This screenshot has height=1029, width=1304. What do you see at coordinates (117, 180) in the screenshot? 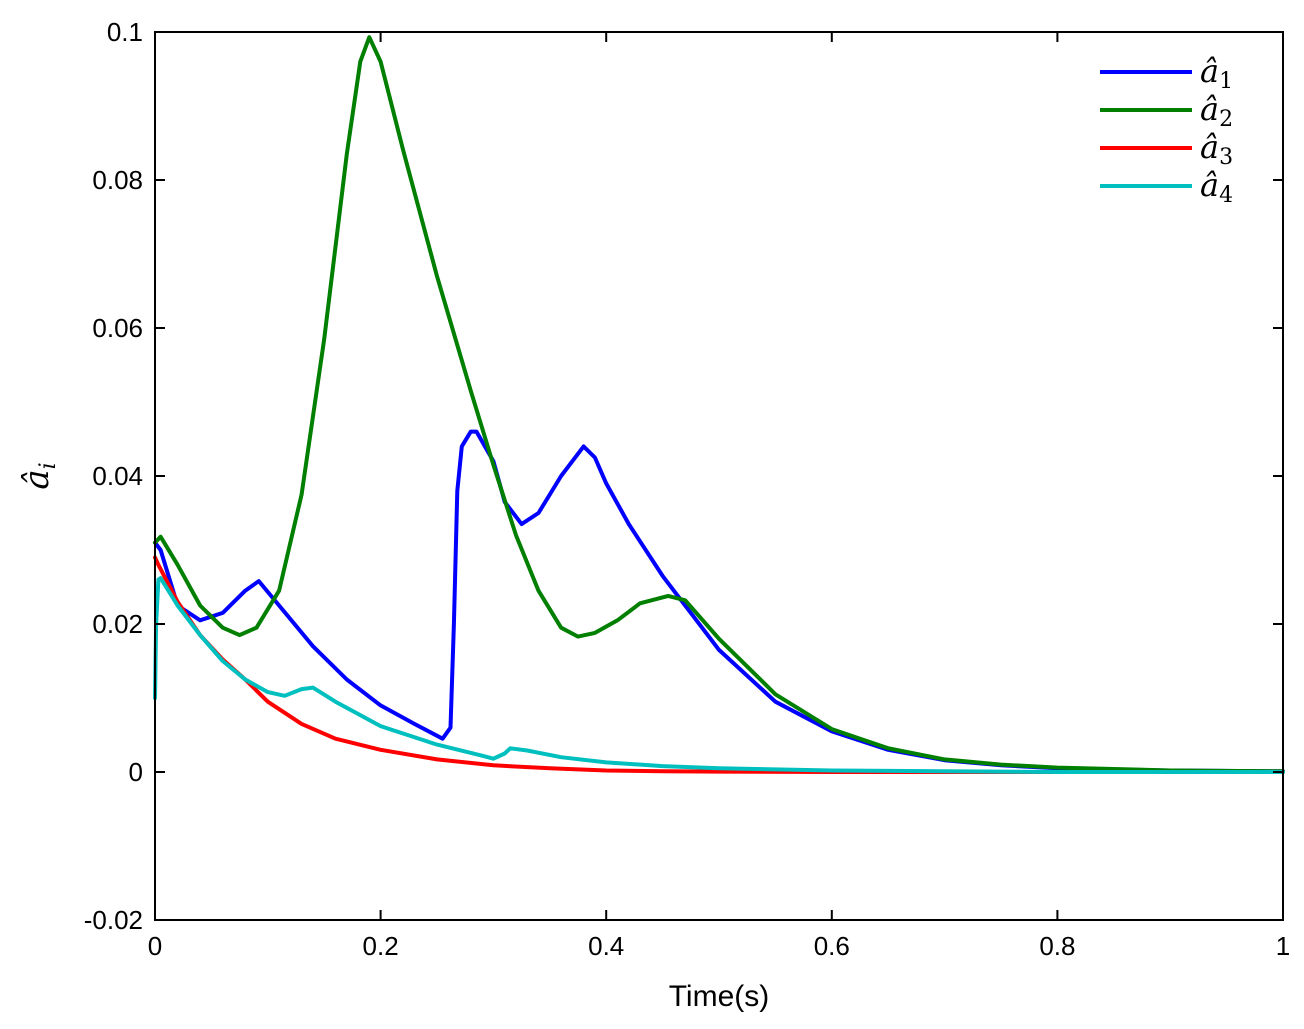
I see `y-tick-label: 0.08` at bounding box center [117, 180].